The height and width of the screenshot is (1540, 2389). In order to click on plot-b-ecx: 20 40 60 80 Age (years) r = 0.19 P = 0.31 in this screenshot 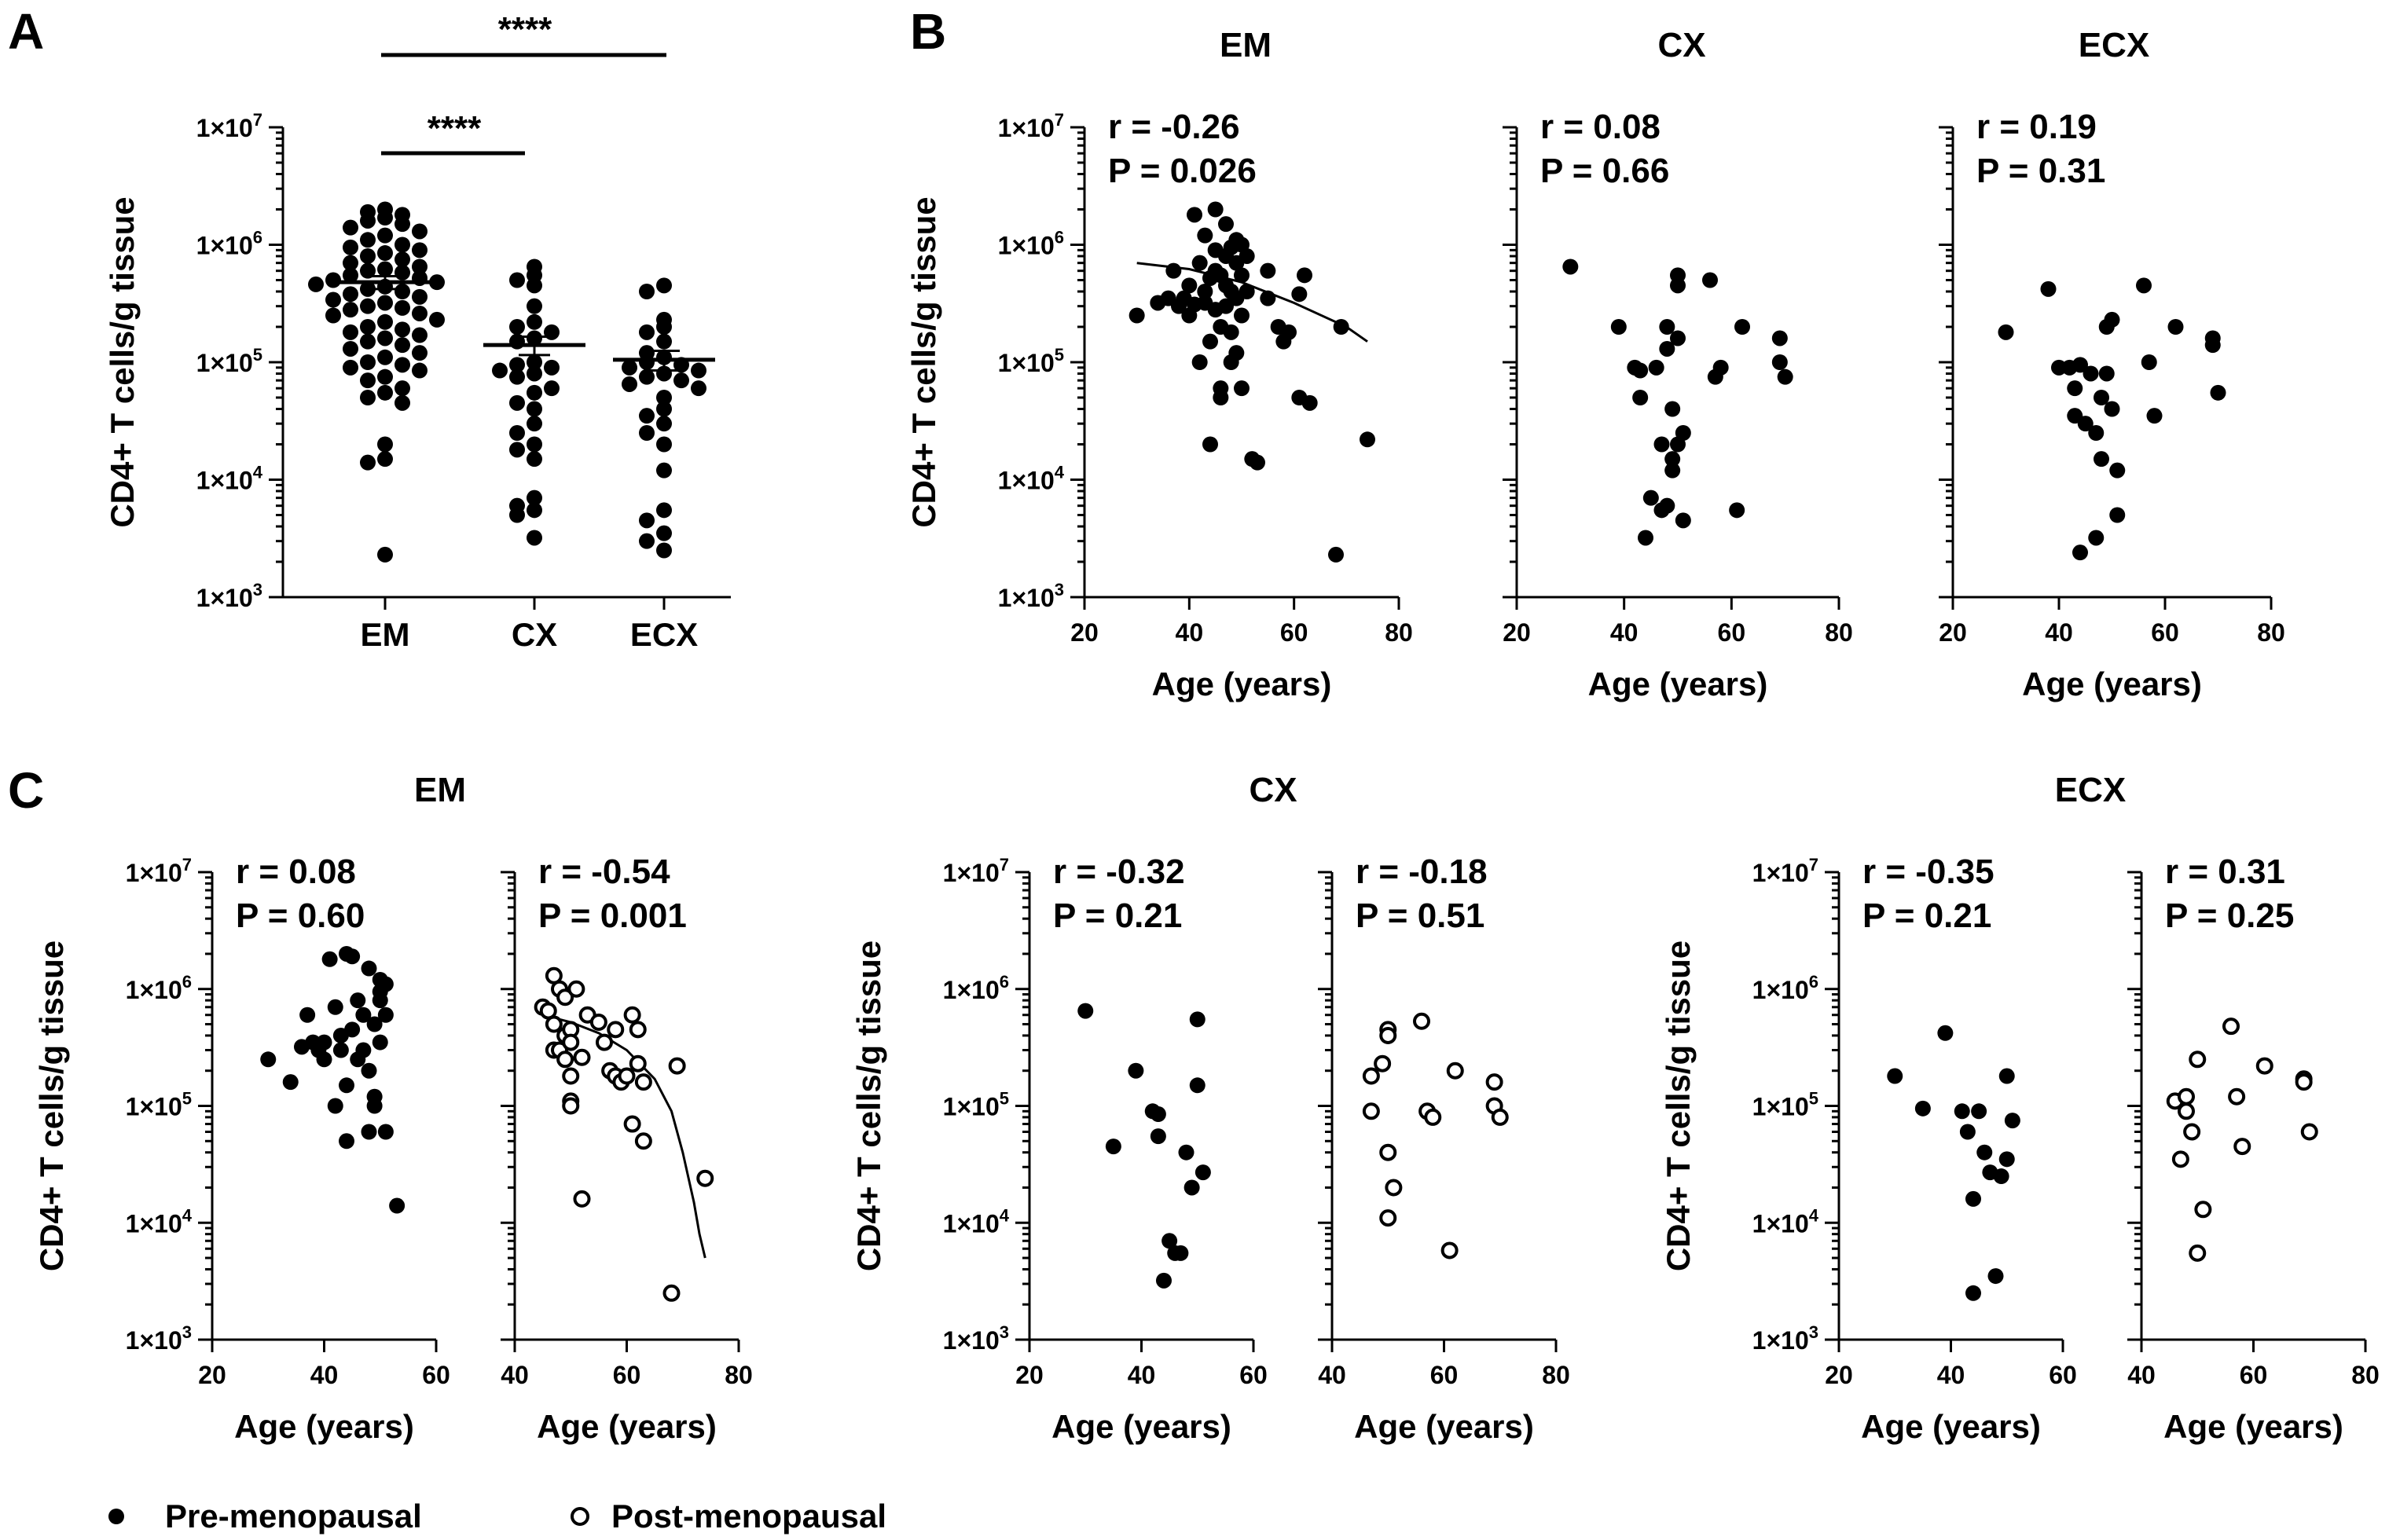, I will do `click(2112, 405)`.